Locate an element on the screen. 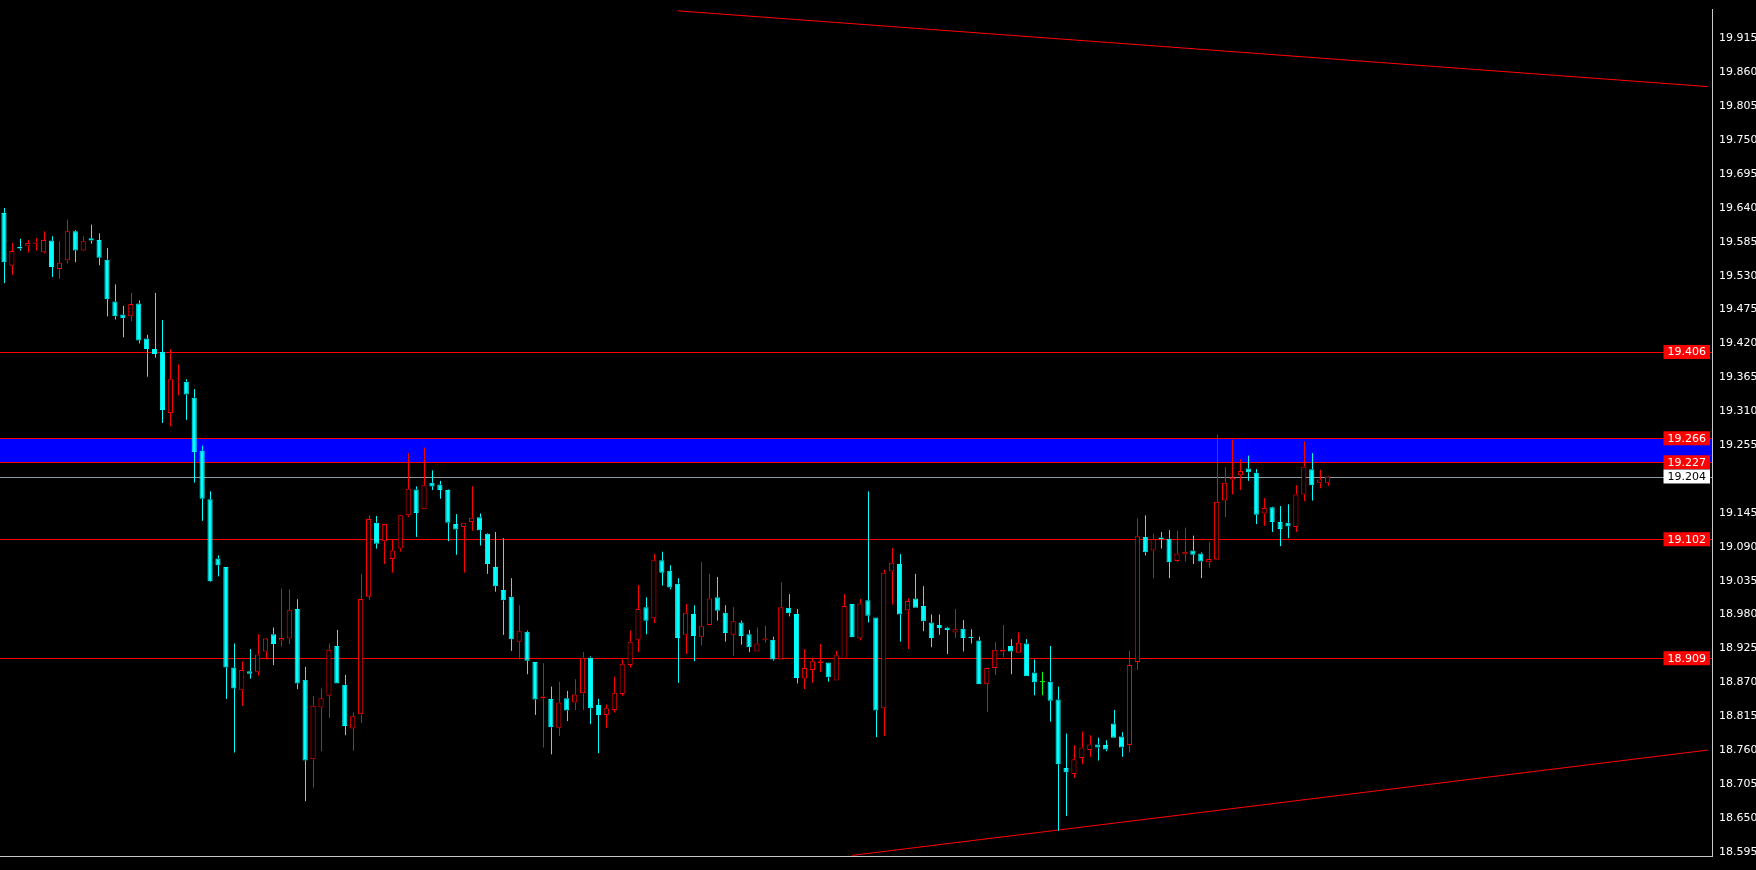 The width and height of the screenshot is (1756, 870). ref-line-label: 19.406 is located at coordinates (1687, 352).